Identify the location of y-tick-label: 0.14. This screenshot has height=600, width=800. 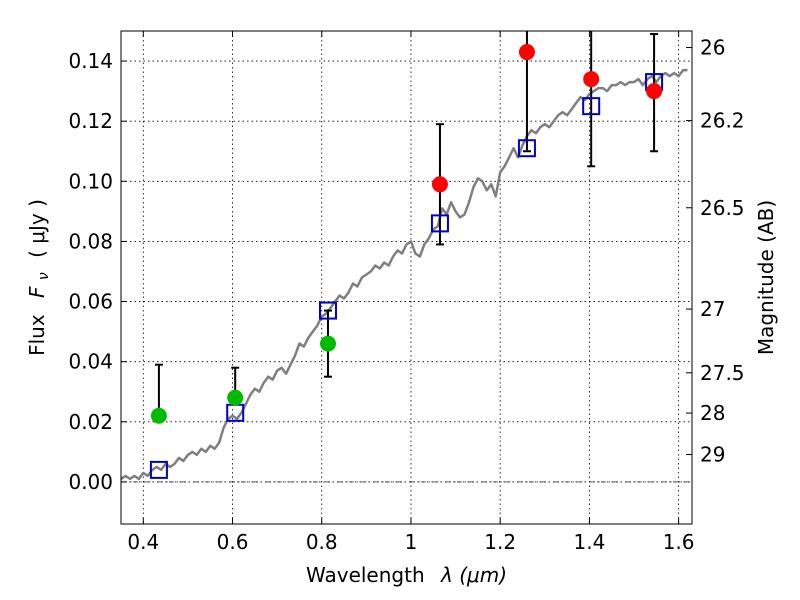
(90, 61).